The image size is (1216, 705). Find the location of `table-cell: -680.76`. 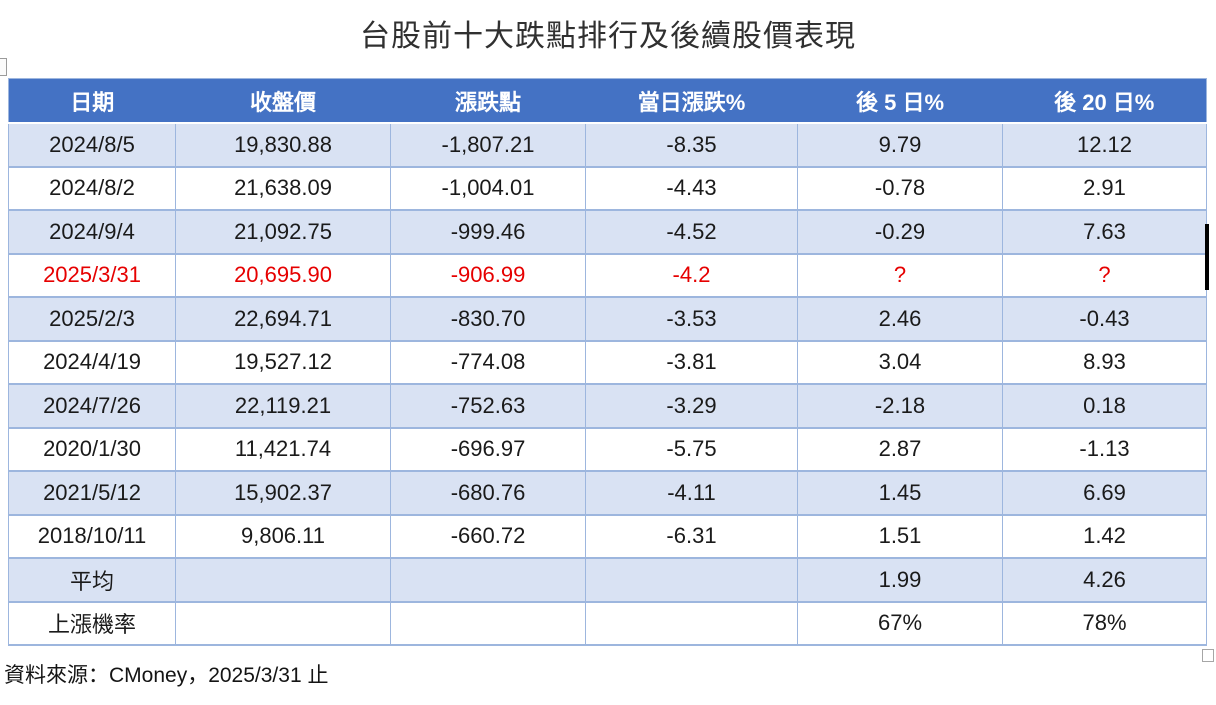

table-cell: -680.76 is located at coordinates (488, 493).